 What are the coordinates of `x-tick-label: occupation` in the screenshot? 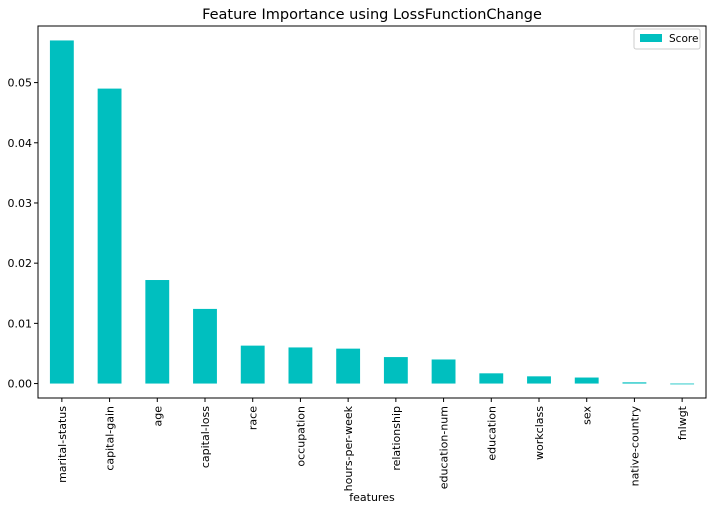 It's located at (300, 436).